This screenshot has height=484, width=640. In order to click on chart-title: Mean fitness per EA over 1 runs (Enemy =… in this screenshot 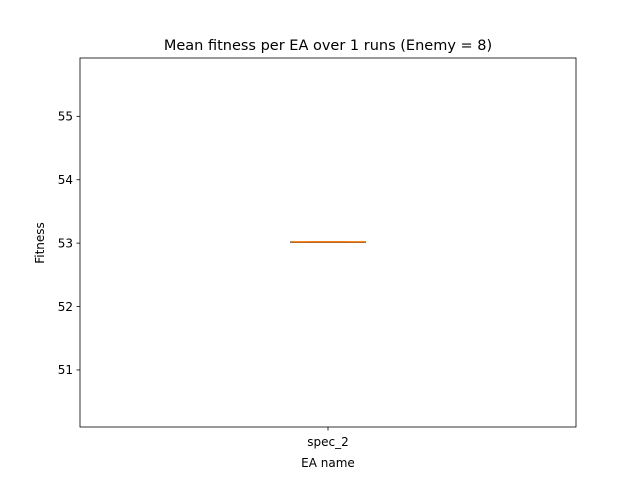, I will do `click(328, 46)`.